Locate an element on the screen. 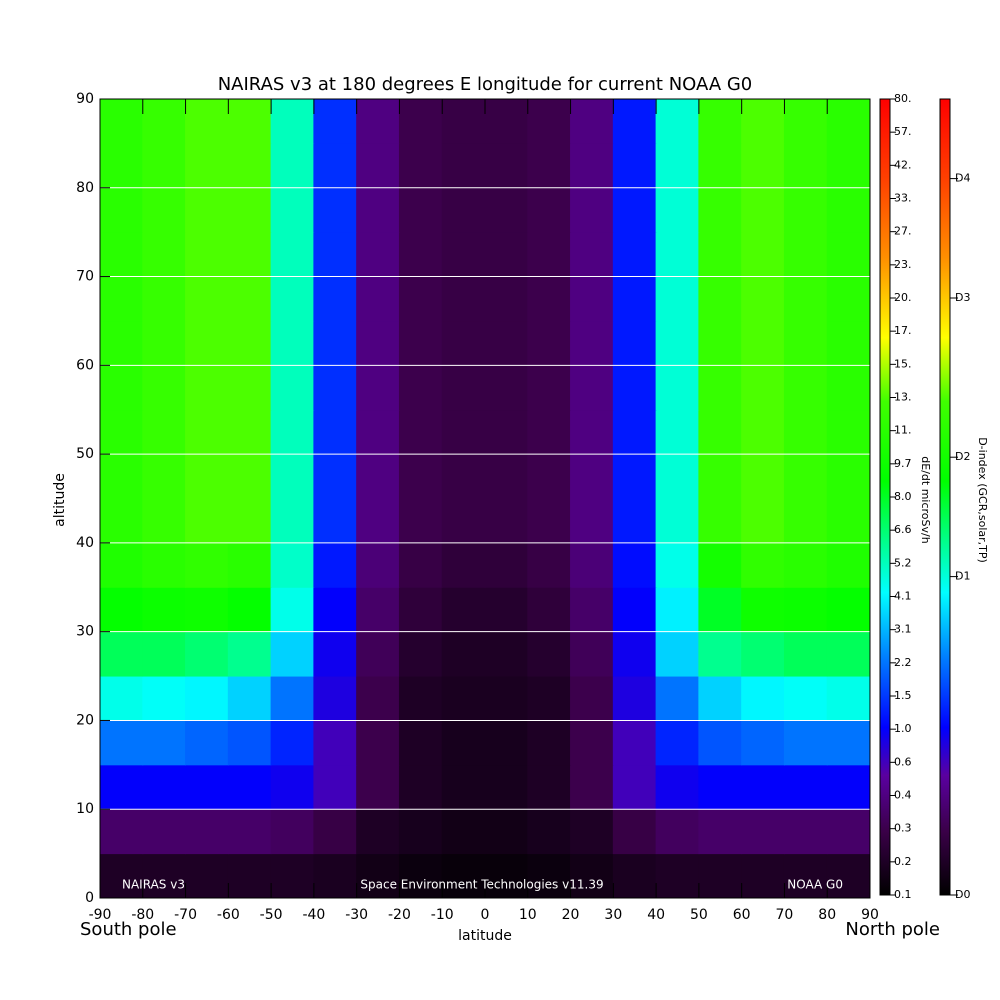 The width and height of the screenshot is (1000, 1000). colorbar-tick-label: 57. is located at coordinates (903, 131).